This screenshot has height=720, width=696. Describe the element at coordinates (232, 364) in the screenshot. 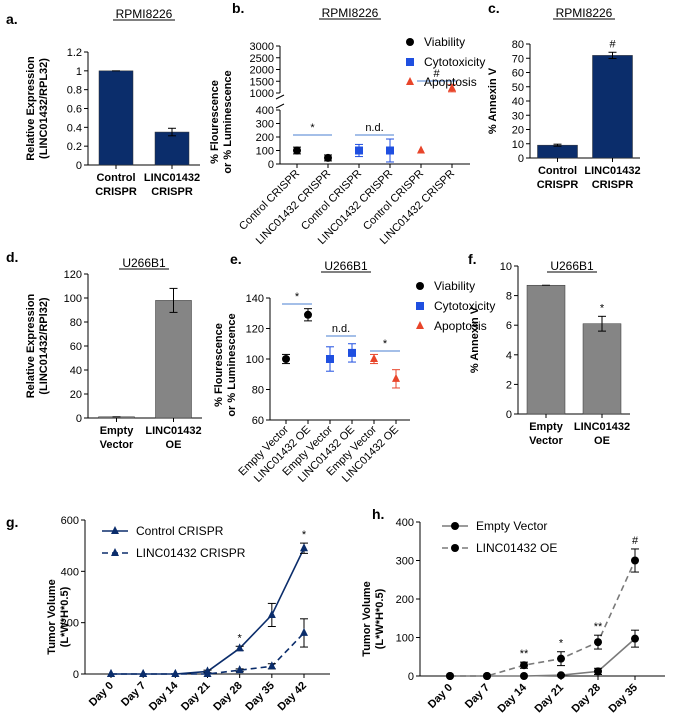

I see `chart-e-ylabel: or % Luminescence` at that location.